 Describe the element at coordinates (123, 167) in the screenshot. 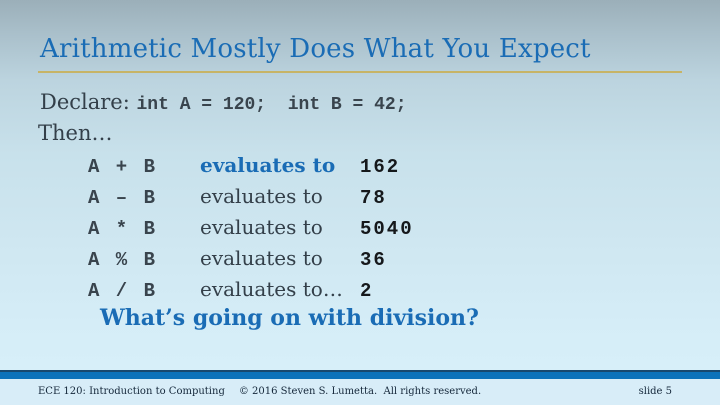

I see `expression-cell: A + B` at that location.